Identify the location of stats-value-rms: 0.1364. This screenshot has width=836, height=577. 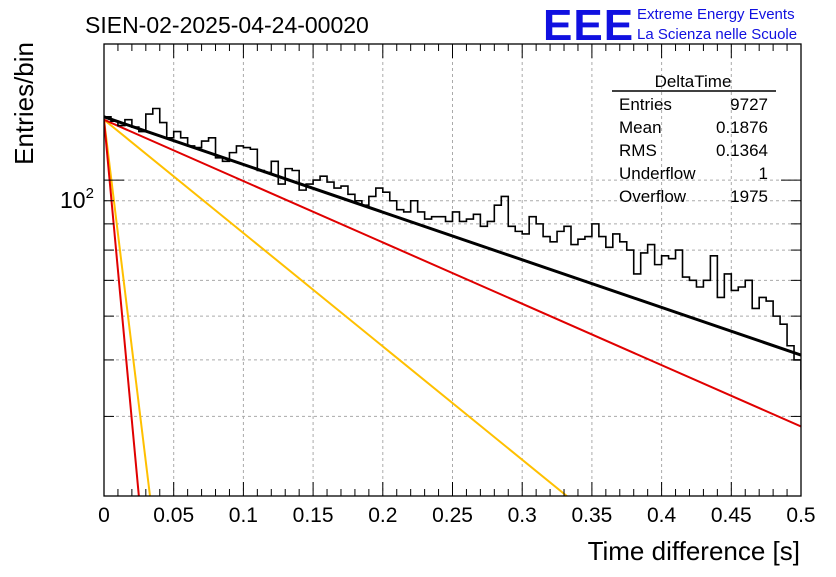
(742, 150).